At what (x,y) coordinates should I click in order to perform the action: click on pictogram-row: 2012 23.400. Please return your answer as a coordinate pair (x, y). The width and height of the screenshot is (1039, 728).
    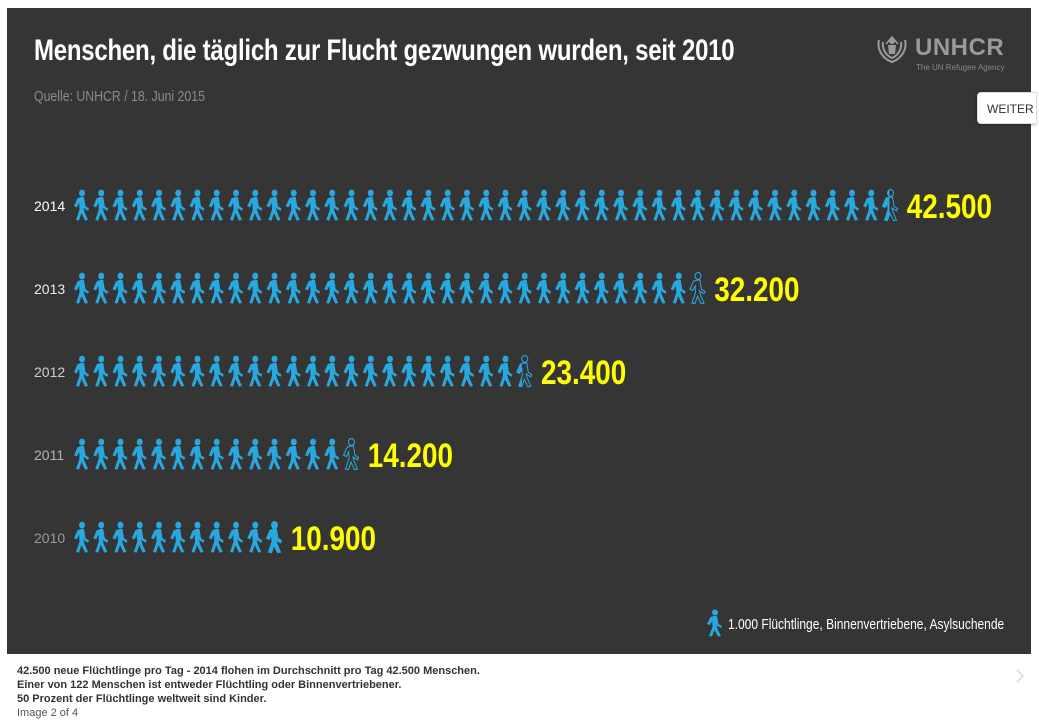
    Looking at the image, I should click on (330, 372).